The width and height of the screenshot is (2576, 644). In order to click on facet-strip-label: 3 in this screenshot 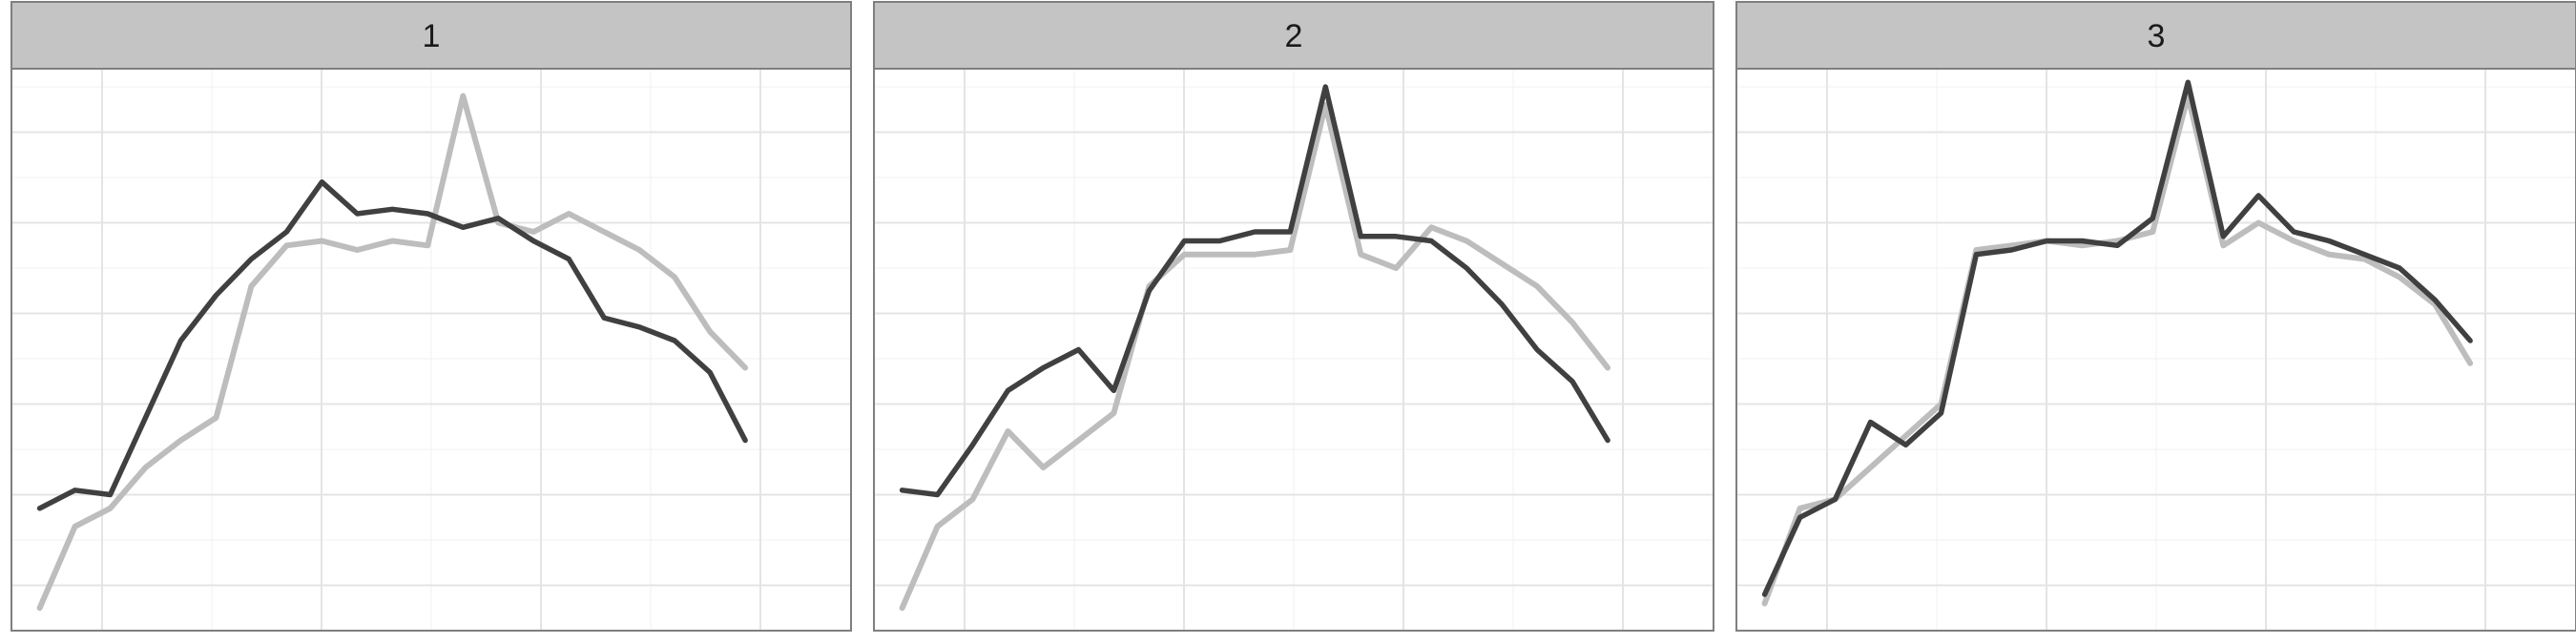, I will do `click(2157, 36)`.